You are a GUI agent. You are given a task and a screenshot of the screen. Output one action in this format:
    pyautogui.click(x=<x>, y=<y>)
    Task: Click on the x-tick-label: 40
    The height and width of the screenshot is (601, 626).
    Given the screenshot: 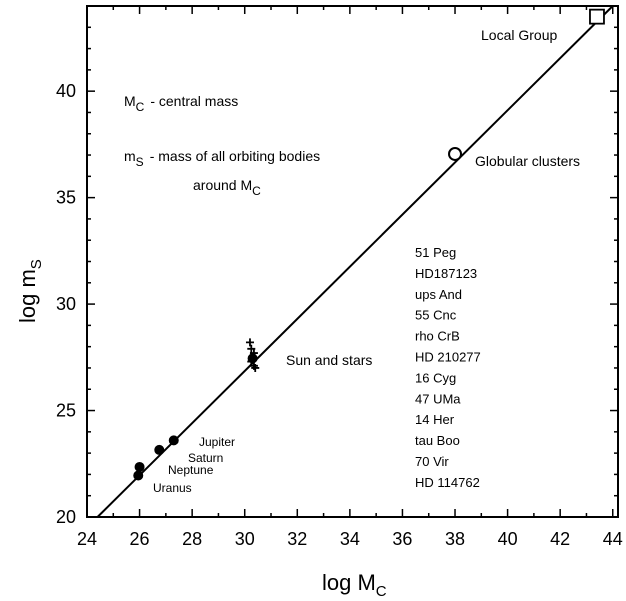 What is the action you would take?
    pyautogui.click(x=508, y=539)
    